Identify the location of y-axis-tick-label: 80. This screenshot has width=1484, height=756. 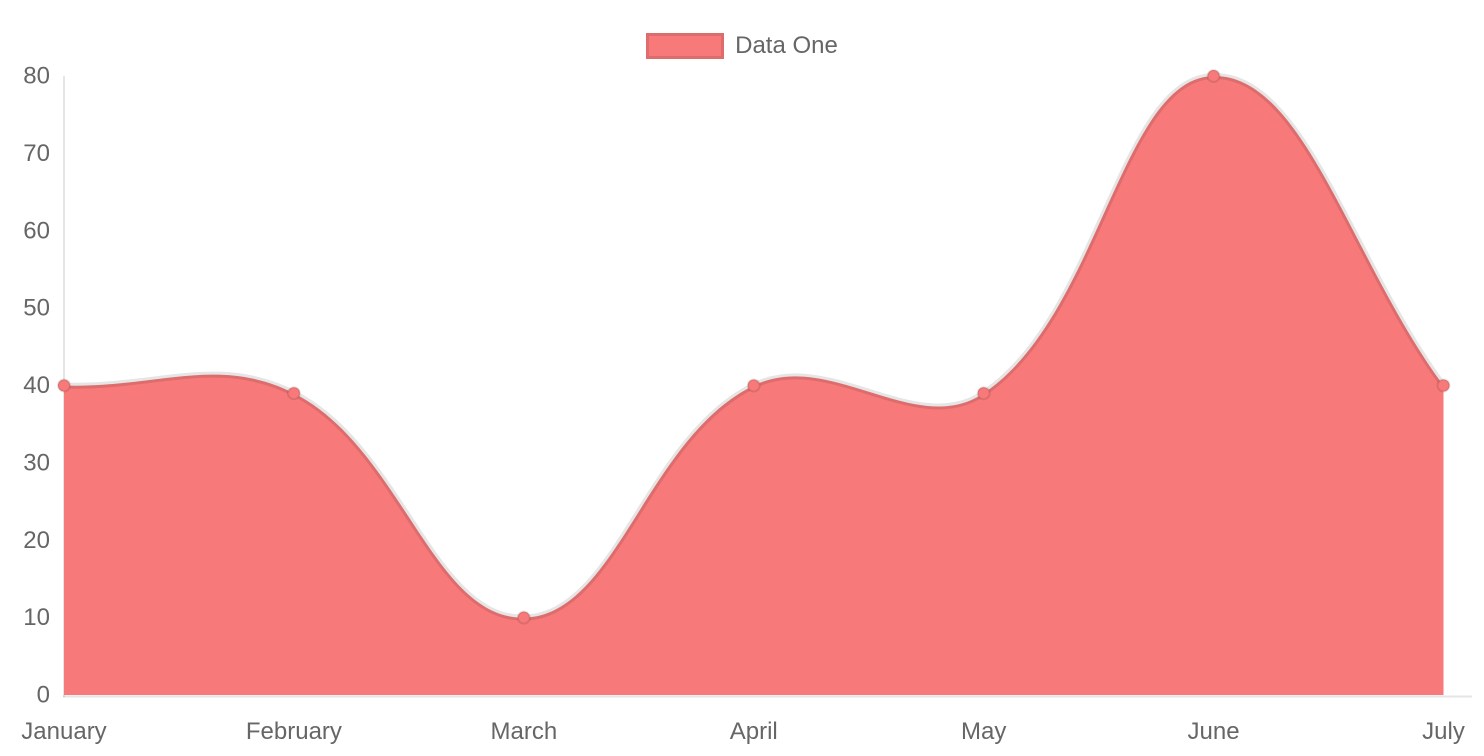
(36, 76).